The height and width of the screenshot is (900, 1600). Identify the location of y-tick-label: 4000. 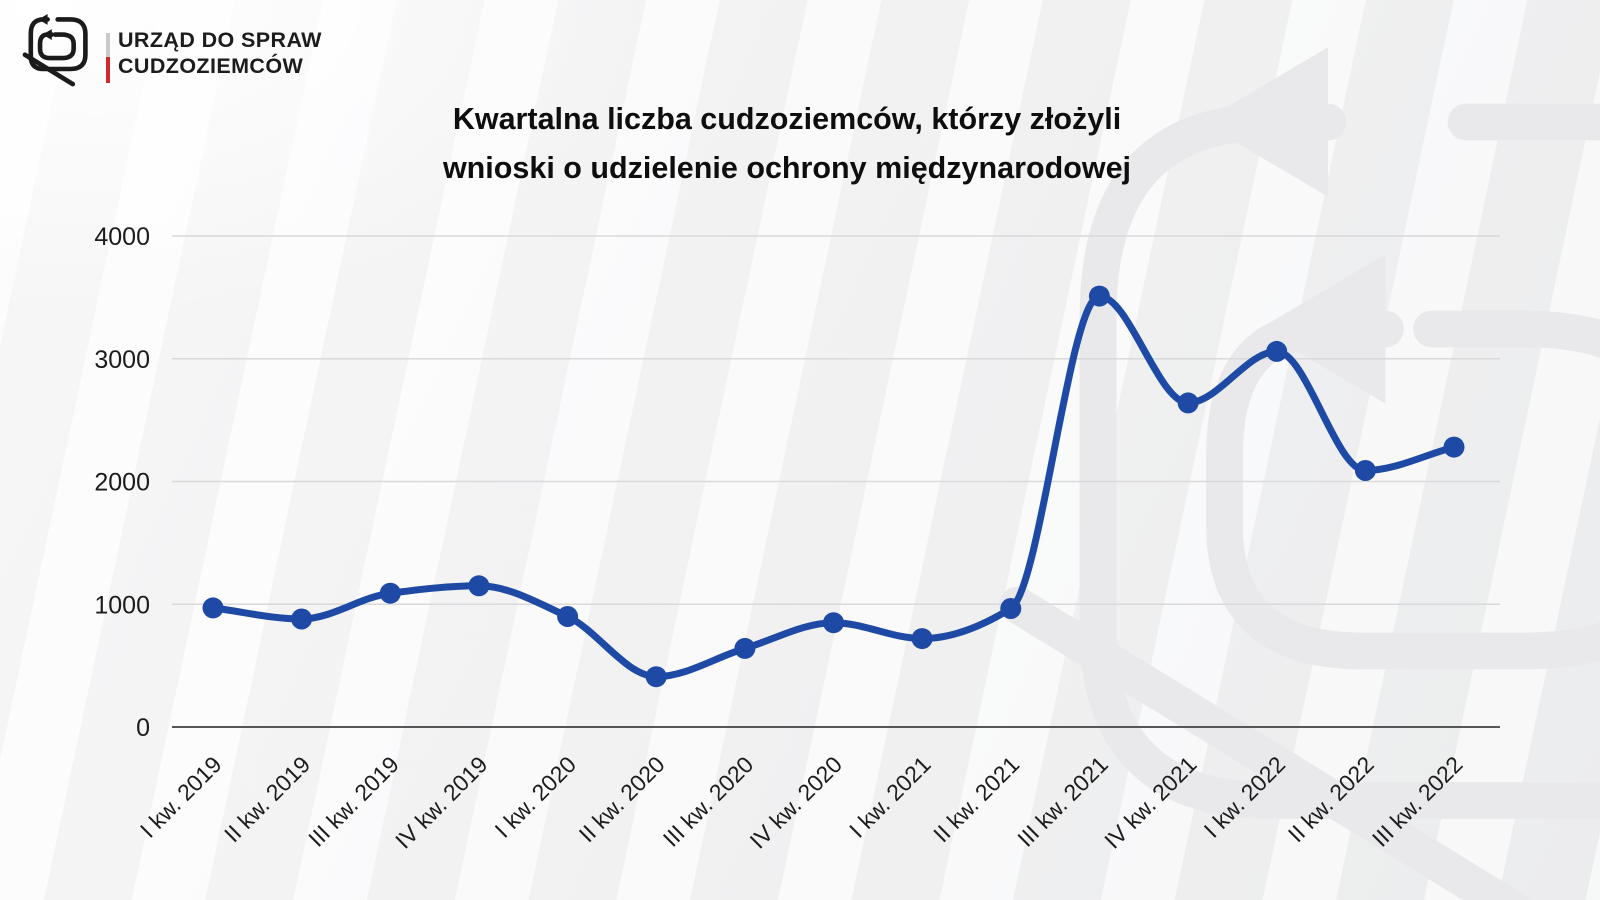
(122, 237).